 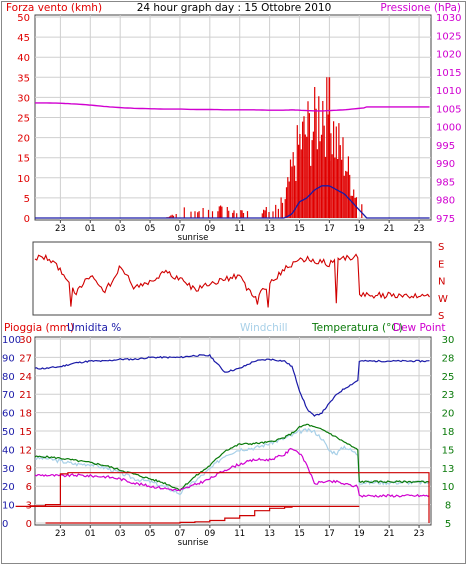 What do you see at coordinates (448, 450) in the screenshot?
I see `temperature-ytick-label: 15` at bounding box center [448, 450].